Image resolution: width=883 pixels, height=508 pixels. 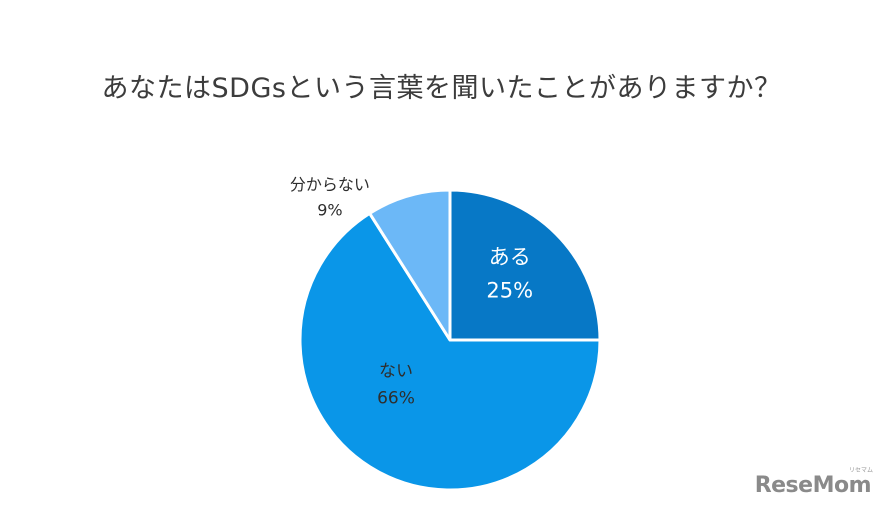 What do you see at coordinates (510, 257) in the screenshot?
I see `slice-category-label: ある` at bounding box center [510, 257].